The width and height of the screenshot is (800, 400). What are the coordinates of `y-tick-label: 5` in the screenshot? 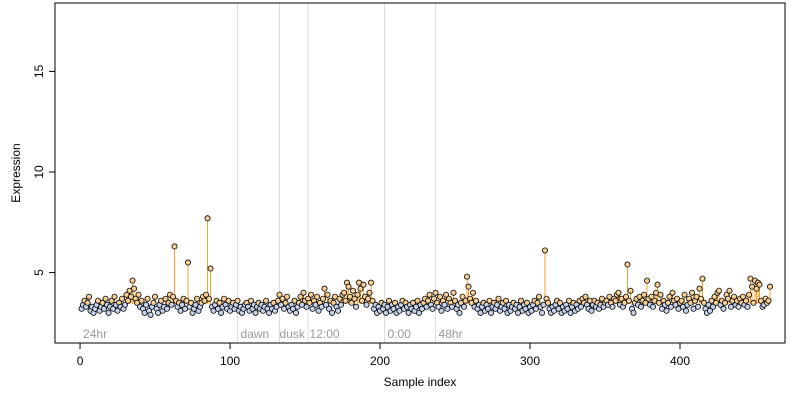 It's located at (39, 272).